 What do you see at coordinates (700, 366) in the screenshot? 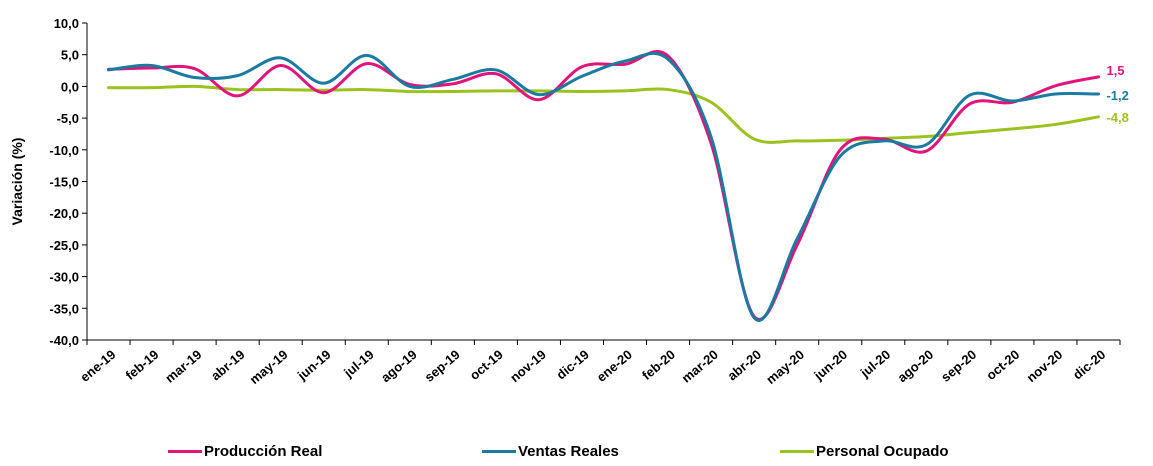
I see `x-tick-label: mar-20` at bounding box center [700, 366].